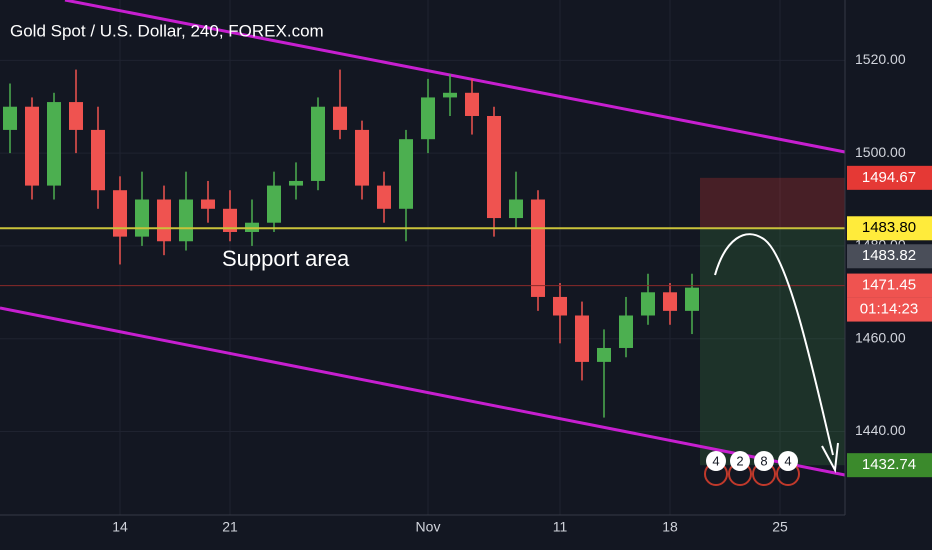  I want to click on x-tick-label: Nov, so click(428, 527).